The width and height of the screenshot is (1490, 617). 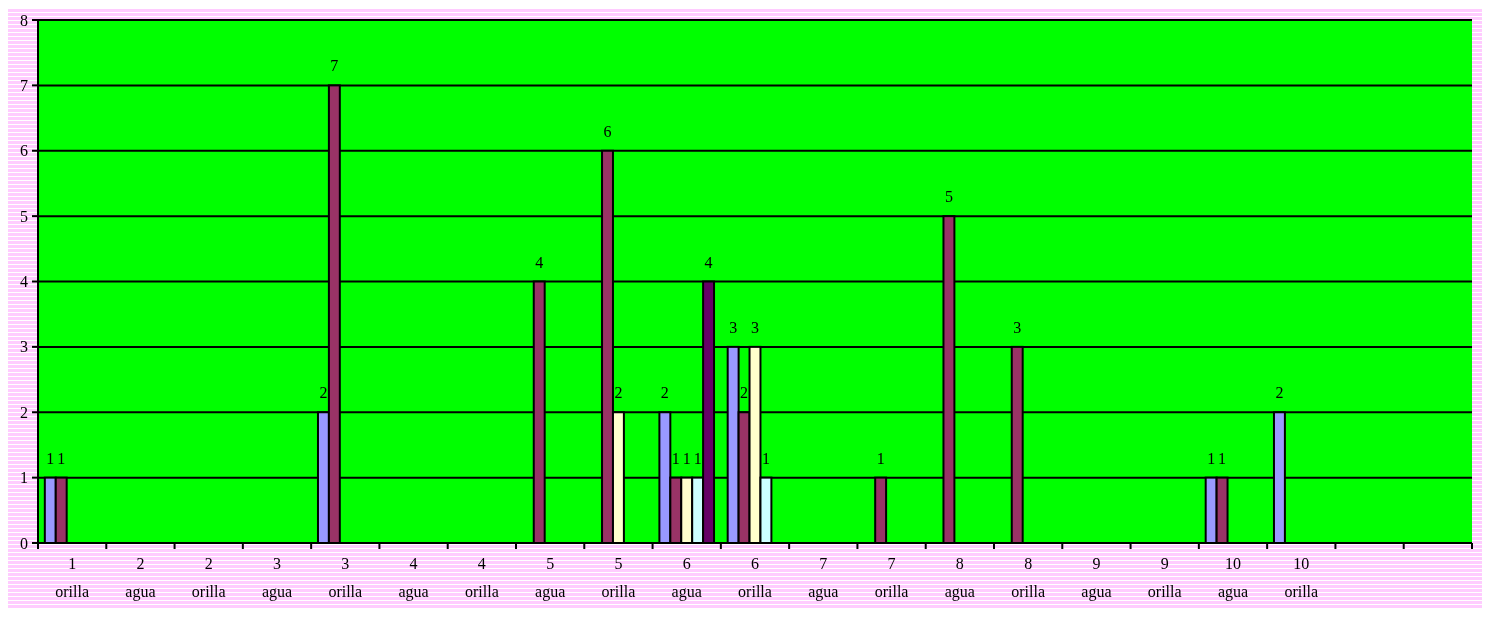 I want to click on y-tick-label: 7, so click(x=24, y=85).